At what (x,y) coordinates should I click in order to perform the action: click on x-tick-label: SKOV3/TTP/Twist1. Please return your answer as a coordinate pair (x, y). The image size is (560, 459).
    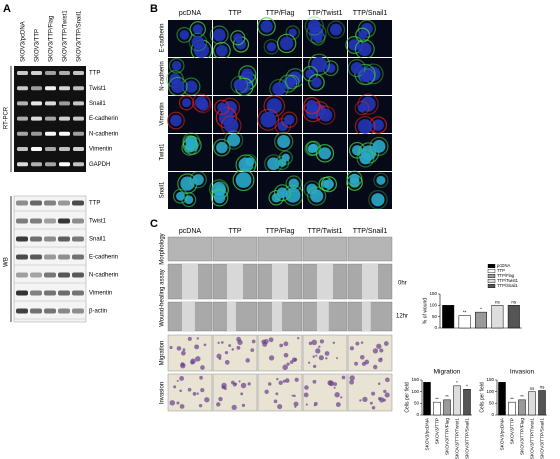
    Looking at the image, I should click on (532, 438).